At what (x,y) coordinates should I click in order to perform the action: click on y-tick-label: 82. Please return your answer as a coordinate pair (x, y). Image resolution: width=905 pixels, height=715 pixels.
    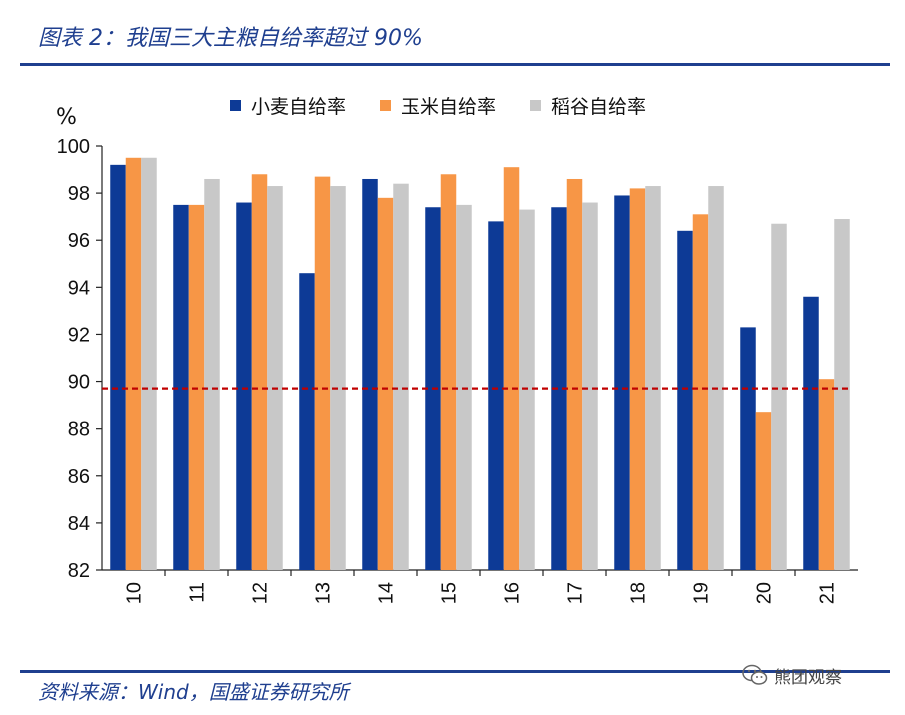
    Looking at the image, I should click on (79, 571).